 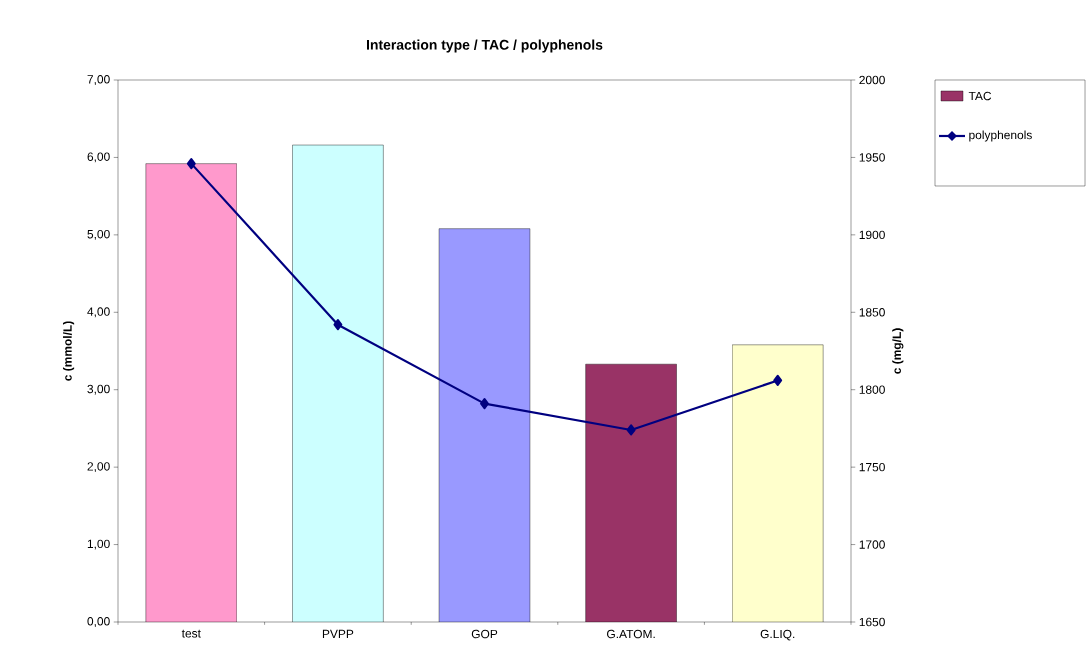 What do you see at coordinates (980, 96) in the screenshot?
I see `legend-label: TAC` at bounding box center [980, 96].